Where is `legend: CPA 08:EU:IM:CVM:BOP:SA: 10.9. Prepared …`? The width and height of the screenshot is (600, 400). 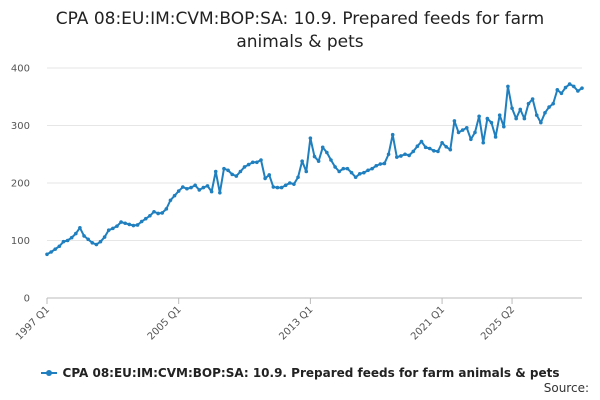 legend: CPA 08:EU:IM:CVM:BOP:SA: 10.9. Prepared … is located at coordinates (300, 371).